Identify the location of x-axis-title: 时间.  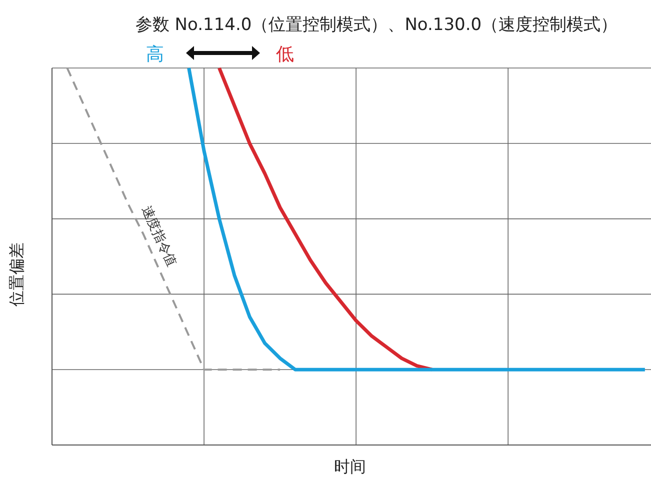
(350, 466).